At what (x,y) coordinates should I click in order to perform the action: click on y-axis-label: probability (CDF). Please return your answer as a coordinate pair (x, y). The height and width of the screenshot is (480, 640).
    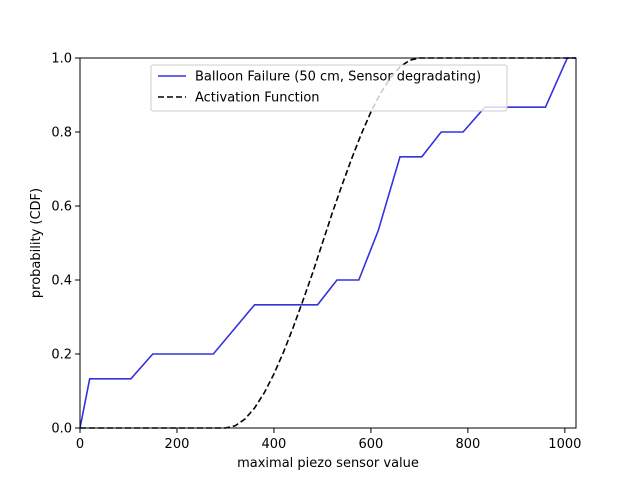
    Looking at the image, I should click on (36, 243).